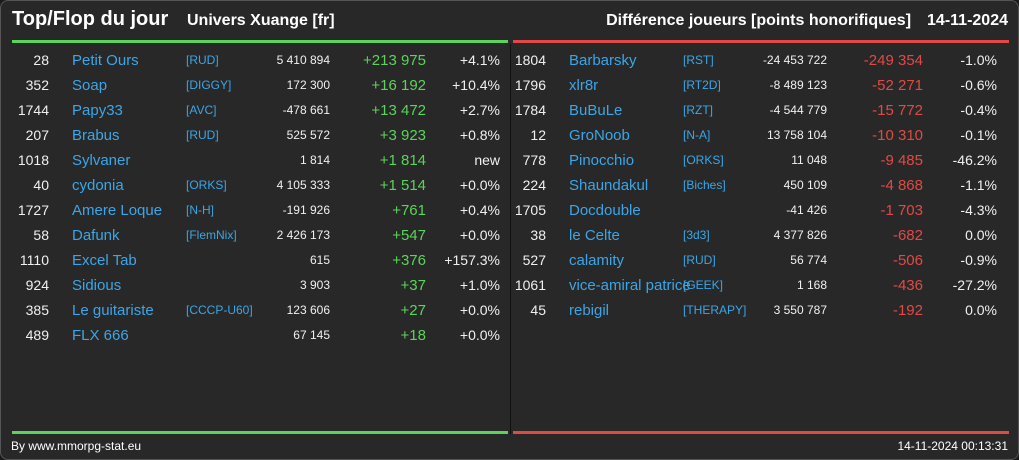  What do you see at coordinates (630, 285) in the screenshot?
I see `player-name-link: vice-amiral patrice` at bounding box center [630, 285].